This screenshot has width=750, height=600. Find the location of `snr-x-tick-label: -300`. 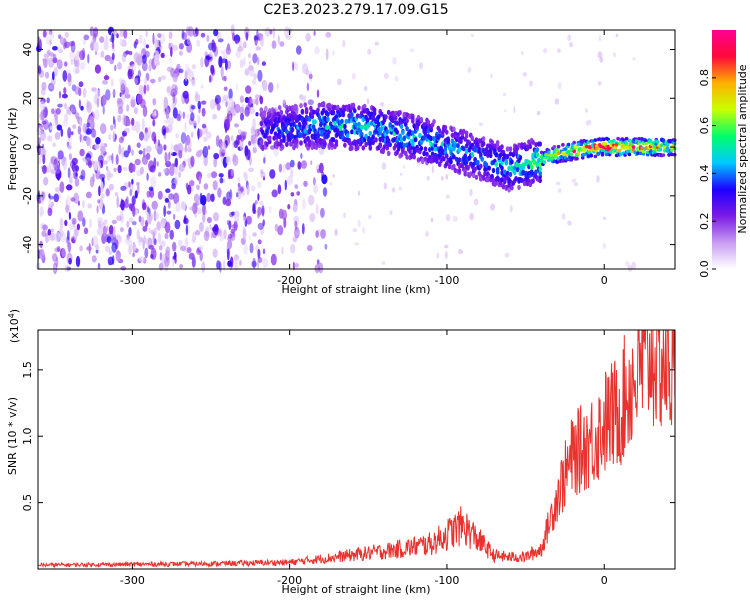

snr-x-tick-label: -300 is located at coordinates (132, 580).